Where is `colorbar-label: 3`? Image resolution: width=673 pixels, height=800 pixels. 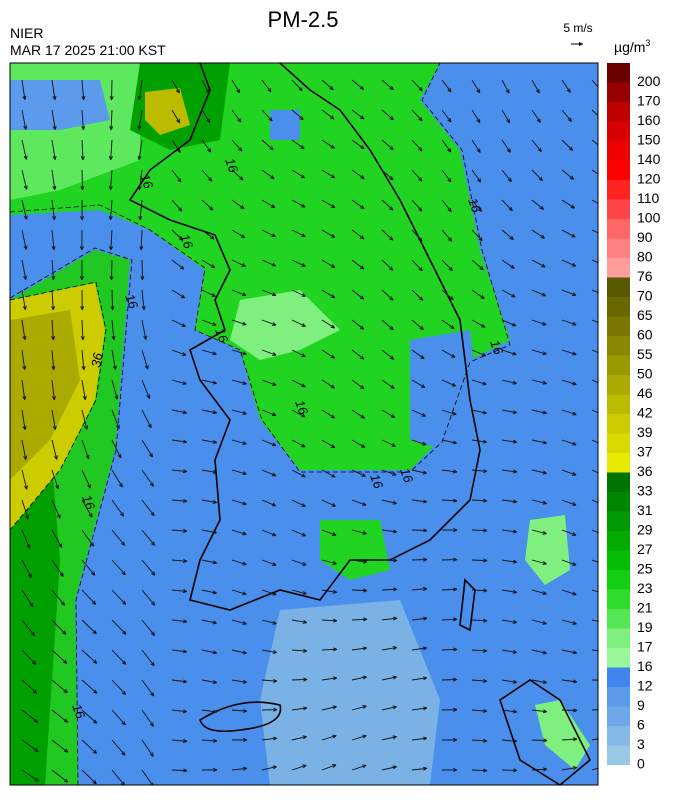 colorbar-label: 3 is located at coordinates (641, 744).